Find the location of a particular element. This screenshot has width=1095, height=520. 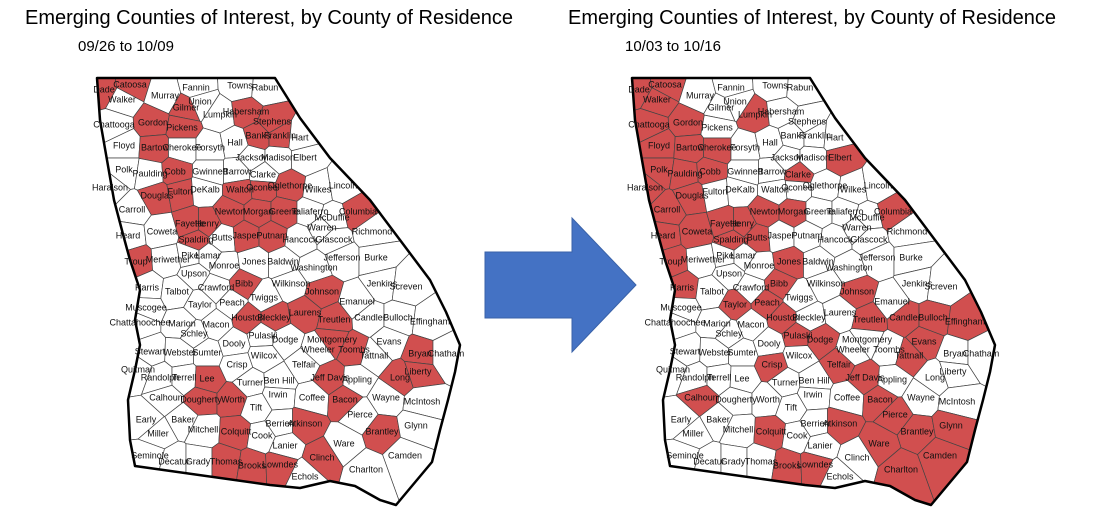

date-range: 09/26 to 10/09 is located at coordinates (126, 46).